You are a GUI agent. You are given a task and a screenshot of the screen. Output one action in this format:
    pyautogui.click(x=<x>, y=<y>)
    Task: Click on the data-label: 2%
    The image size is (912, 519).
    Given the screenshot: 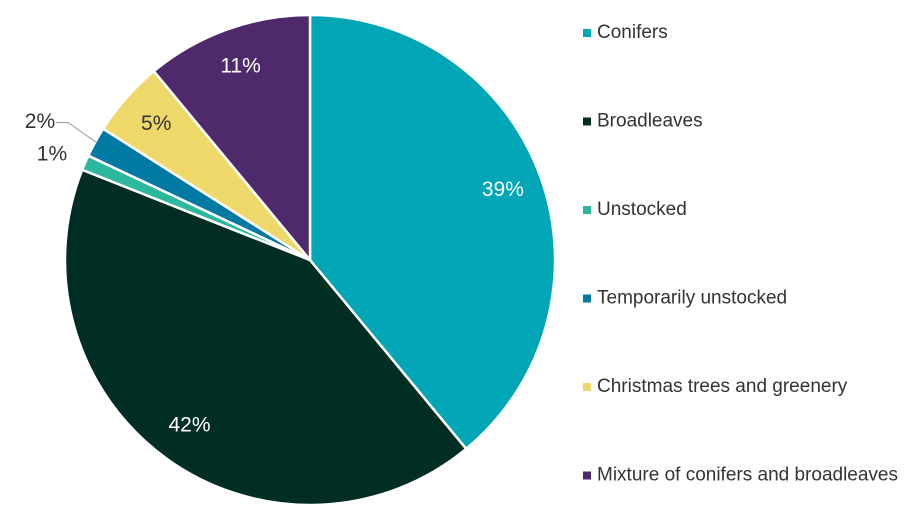 What is the action you would take?
    pyautogui.click(x=40, y=121)
    